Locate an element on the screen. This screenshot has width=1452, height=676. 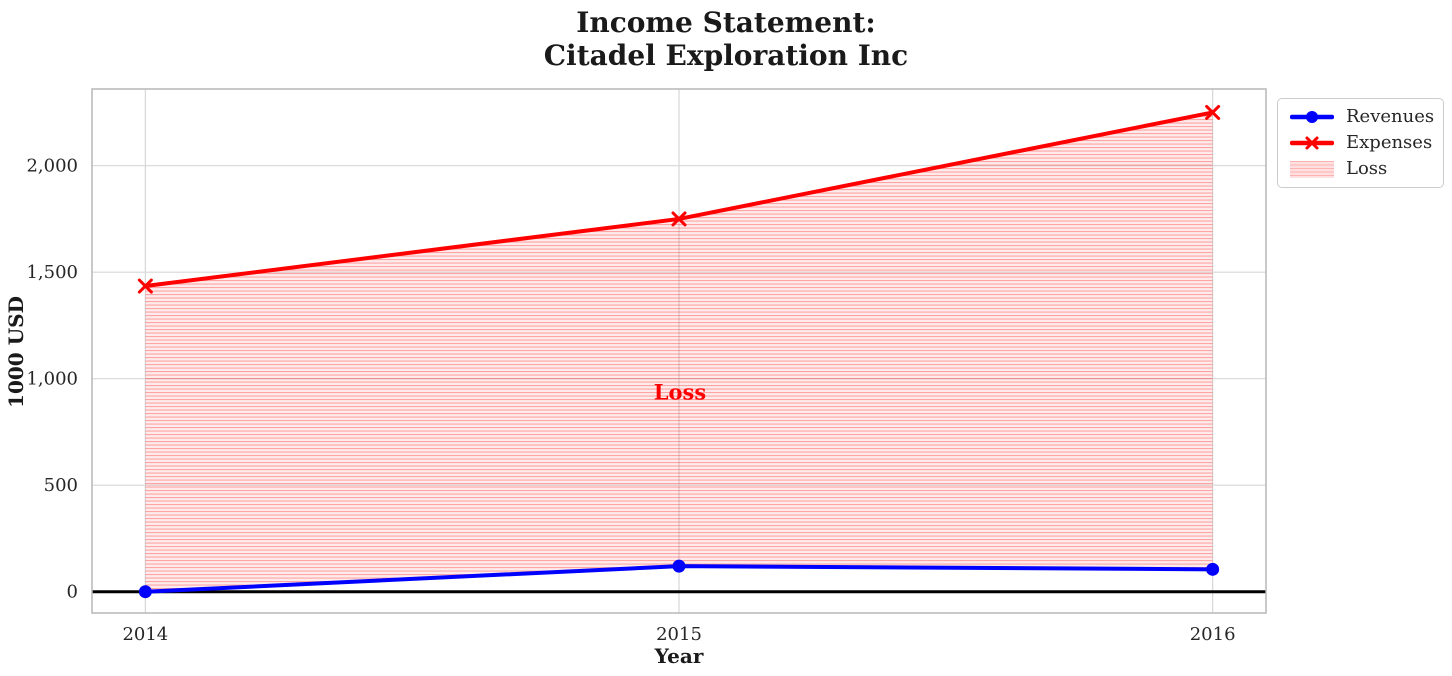
legend: Revenues Expenses Loss is located at coordinates (1360, 143).